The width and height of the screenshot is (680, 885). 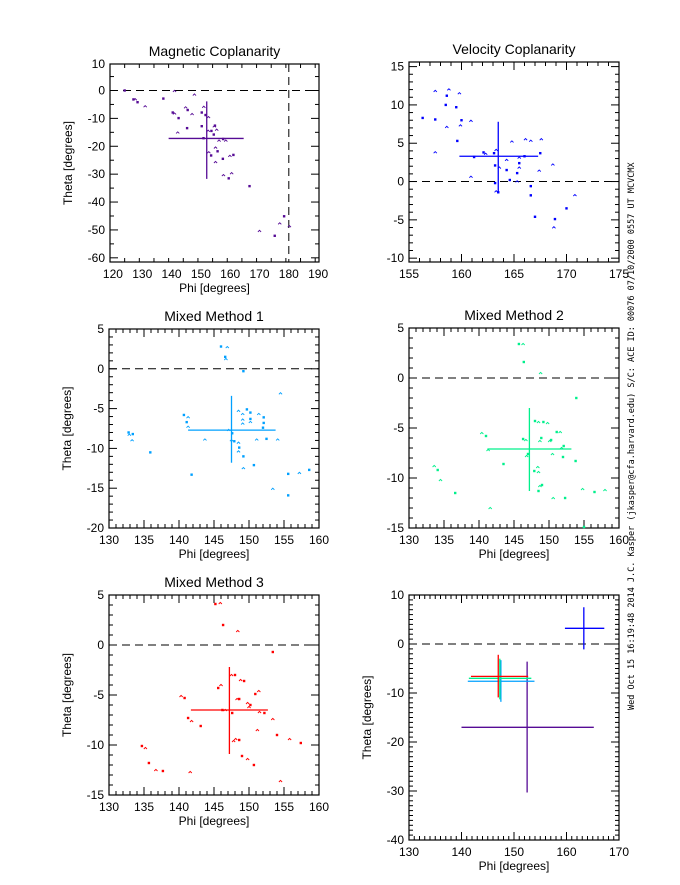 What do you see at coordinates (398, 428) in the screenshot?
I see `y-tick-label: -5` at bounding box center [398, 428].